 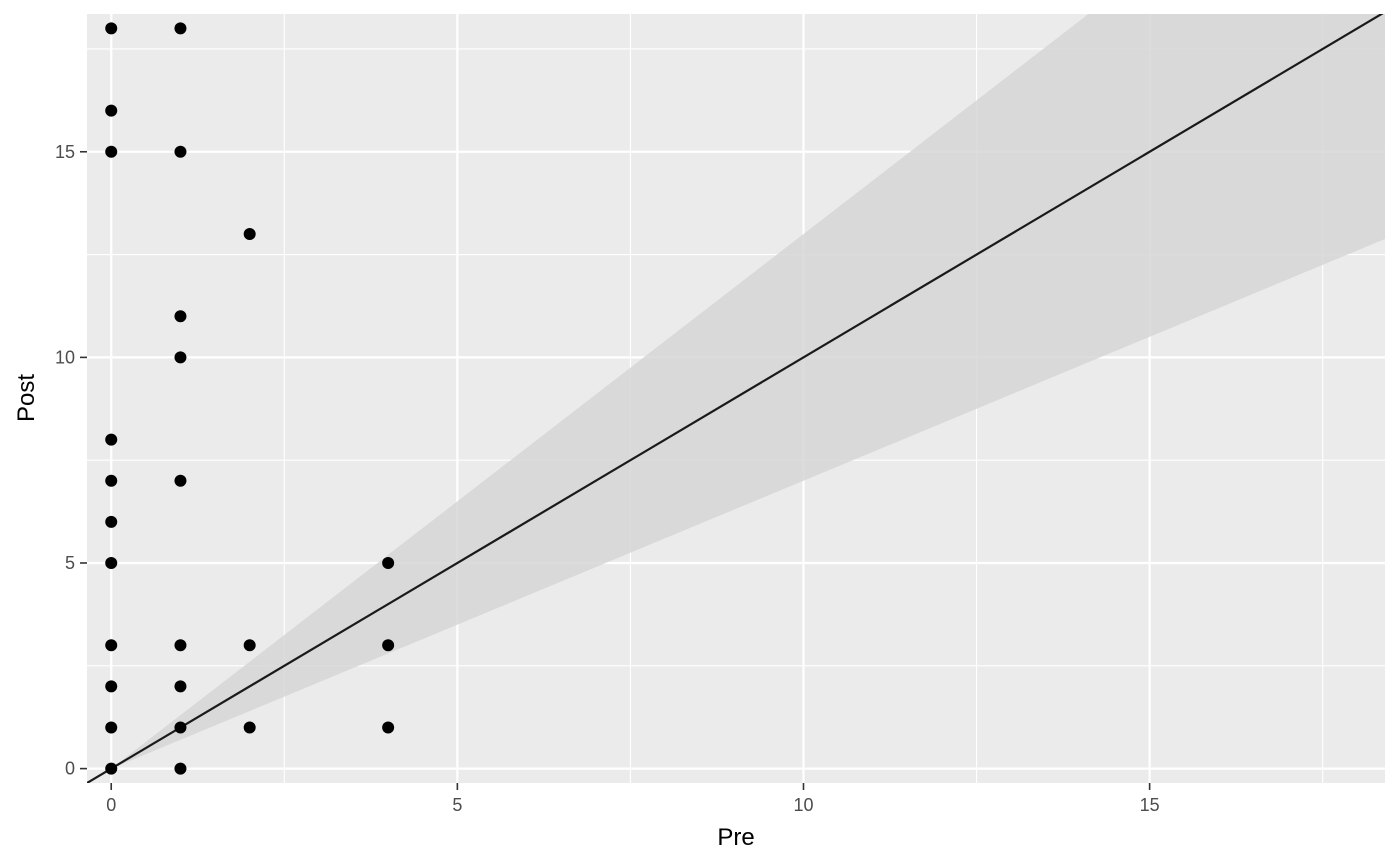 I want to click on y-tick-label: 0, so click(x=70, y=769).